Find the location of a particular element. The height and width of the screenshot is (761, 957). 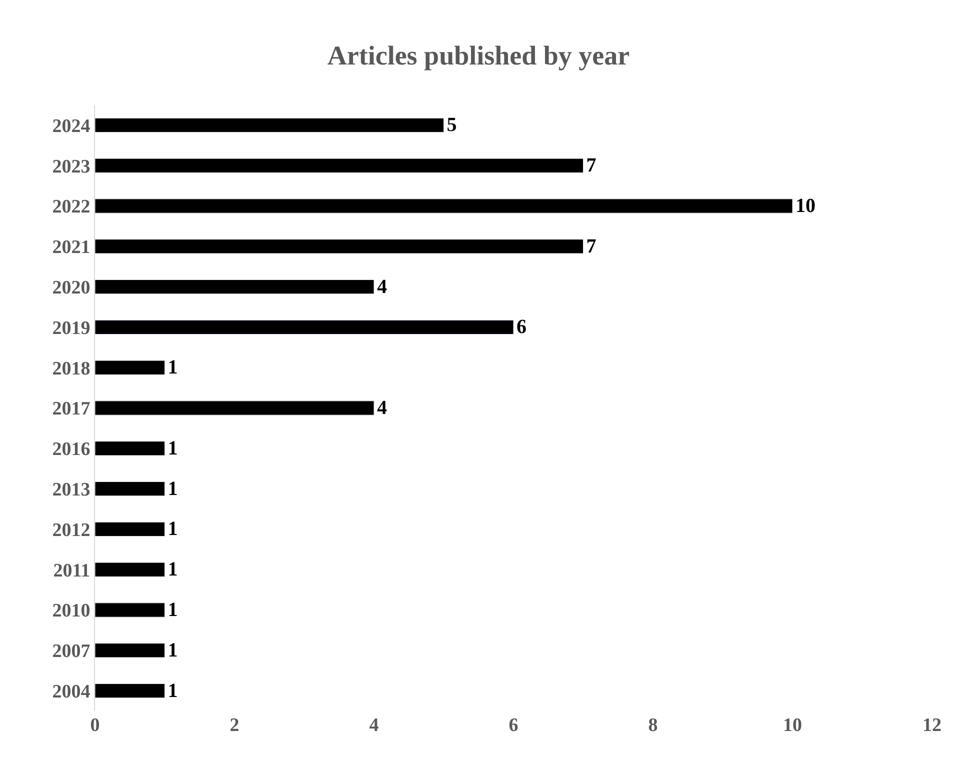

y-tick-label: 2020 is located at coordinates (71, 287).